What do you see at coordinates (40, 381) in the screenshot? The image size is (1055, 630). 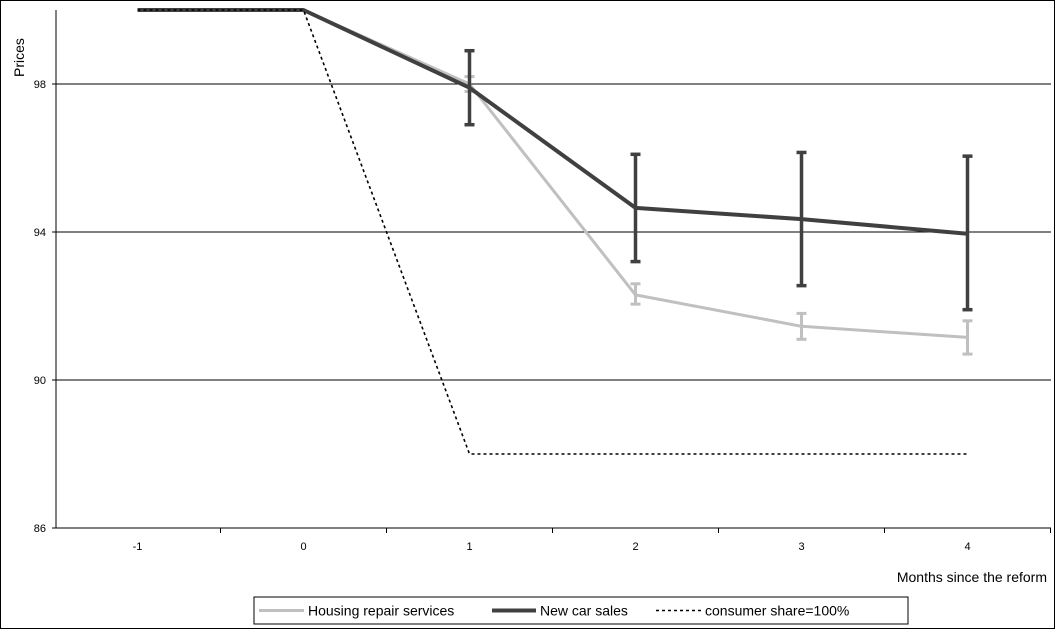 I see `y-tick-label: 90` at bounding box center [40, 381].